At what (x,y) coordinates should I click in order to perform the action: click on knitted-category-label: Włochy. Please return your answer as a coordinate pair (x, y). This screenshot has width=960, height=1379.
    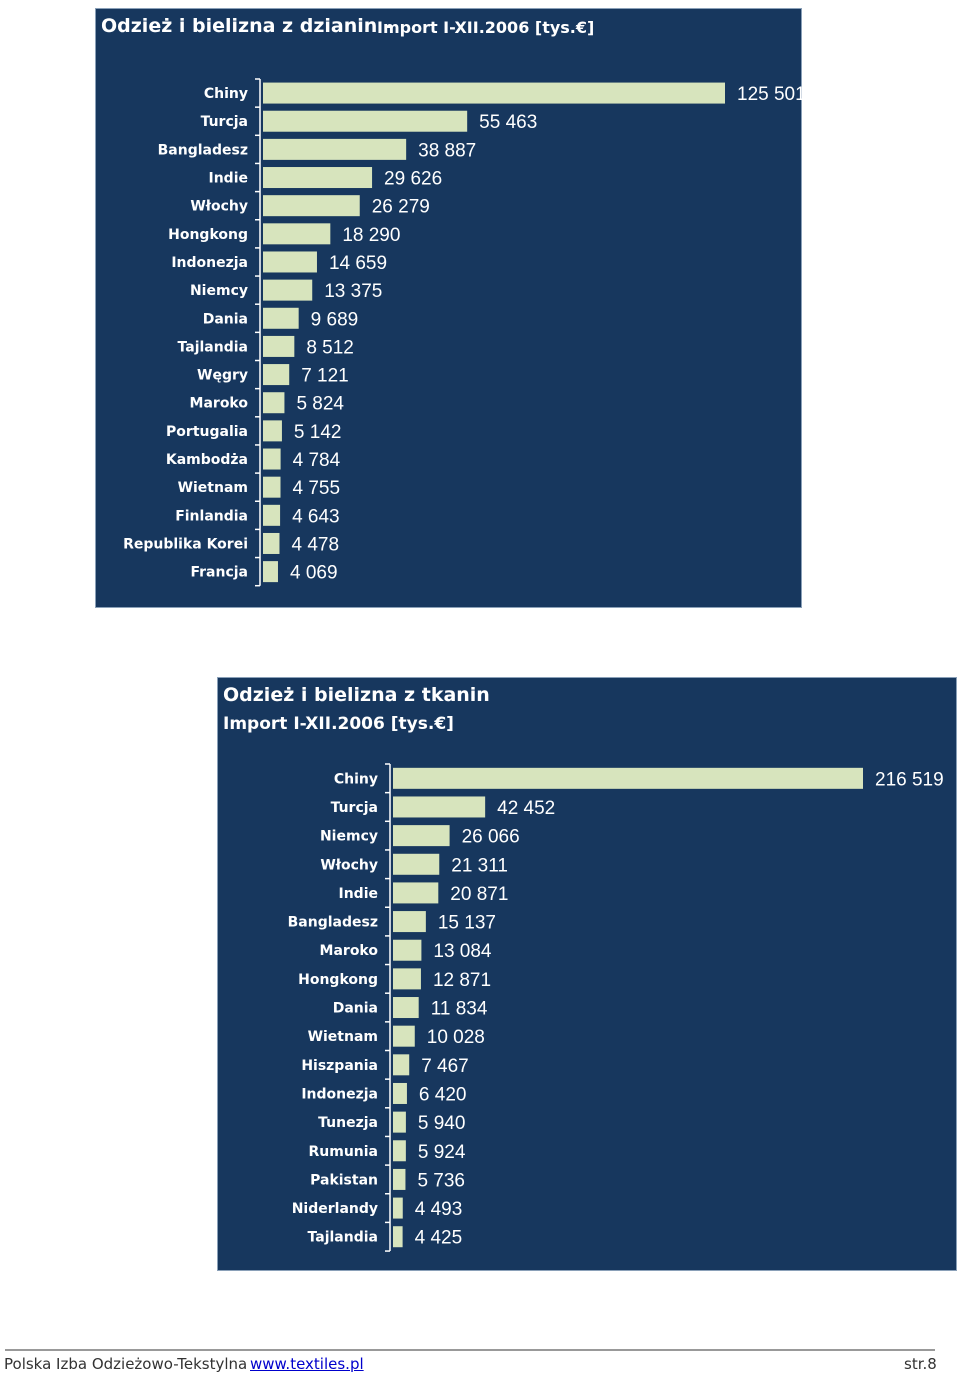
    Looking at the image, I should click on (219, 207).